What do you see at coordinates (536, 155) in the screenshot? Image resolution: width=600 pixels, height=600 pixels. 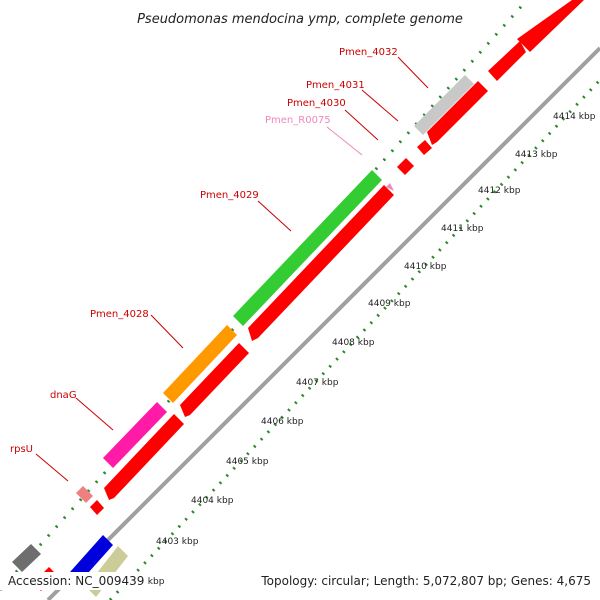 I see `position-label: 4413 kbp` at bounding box center [536, 155].